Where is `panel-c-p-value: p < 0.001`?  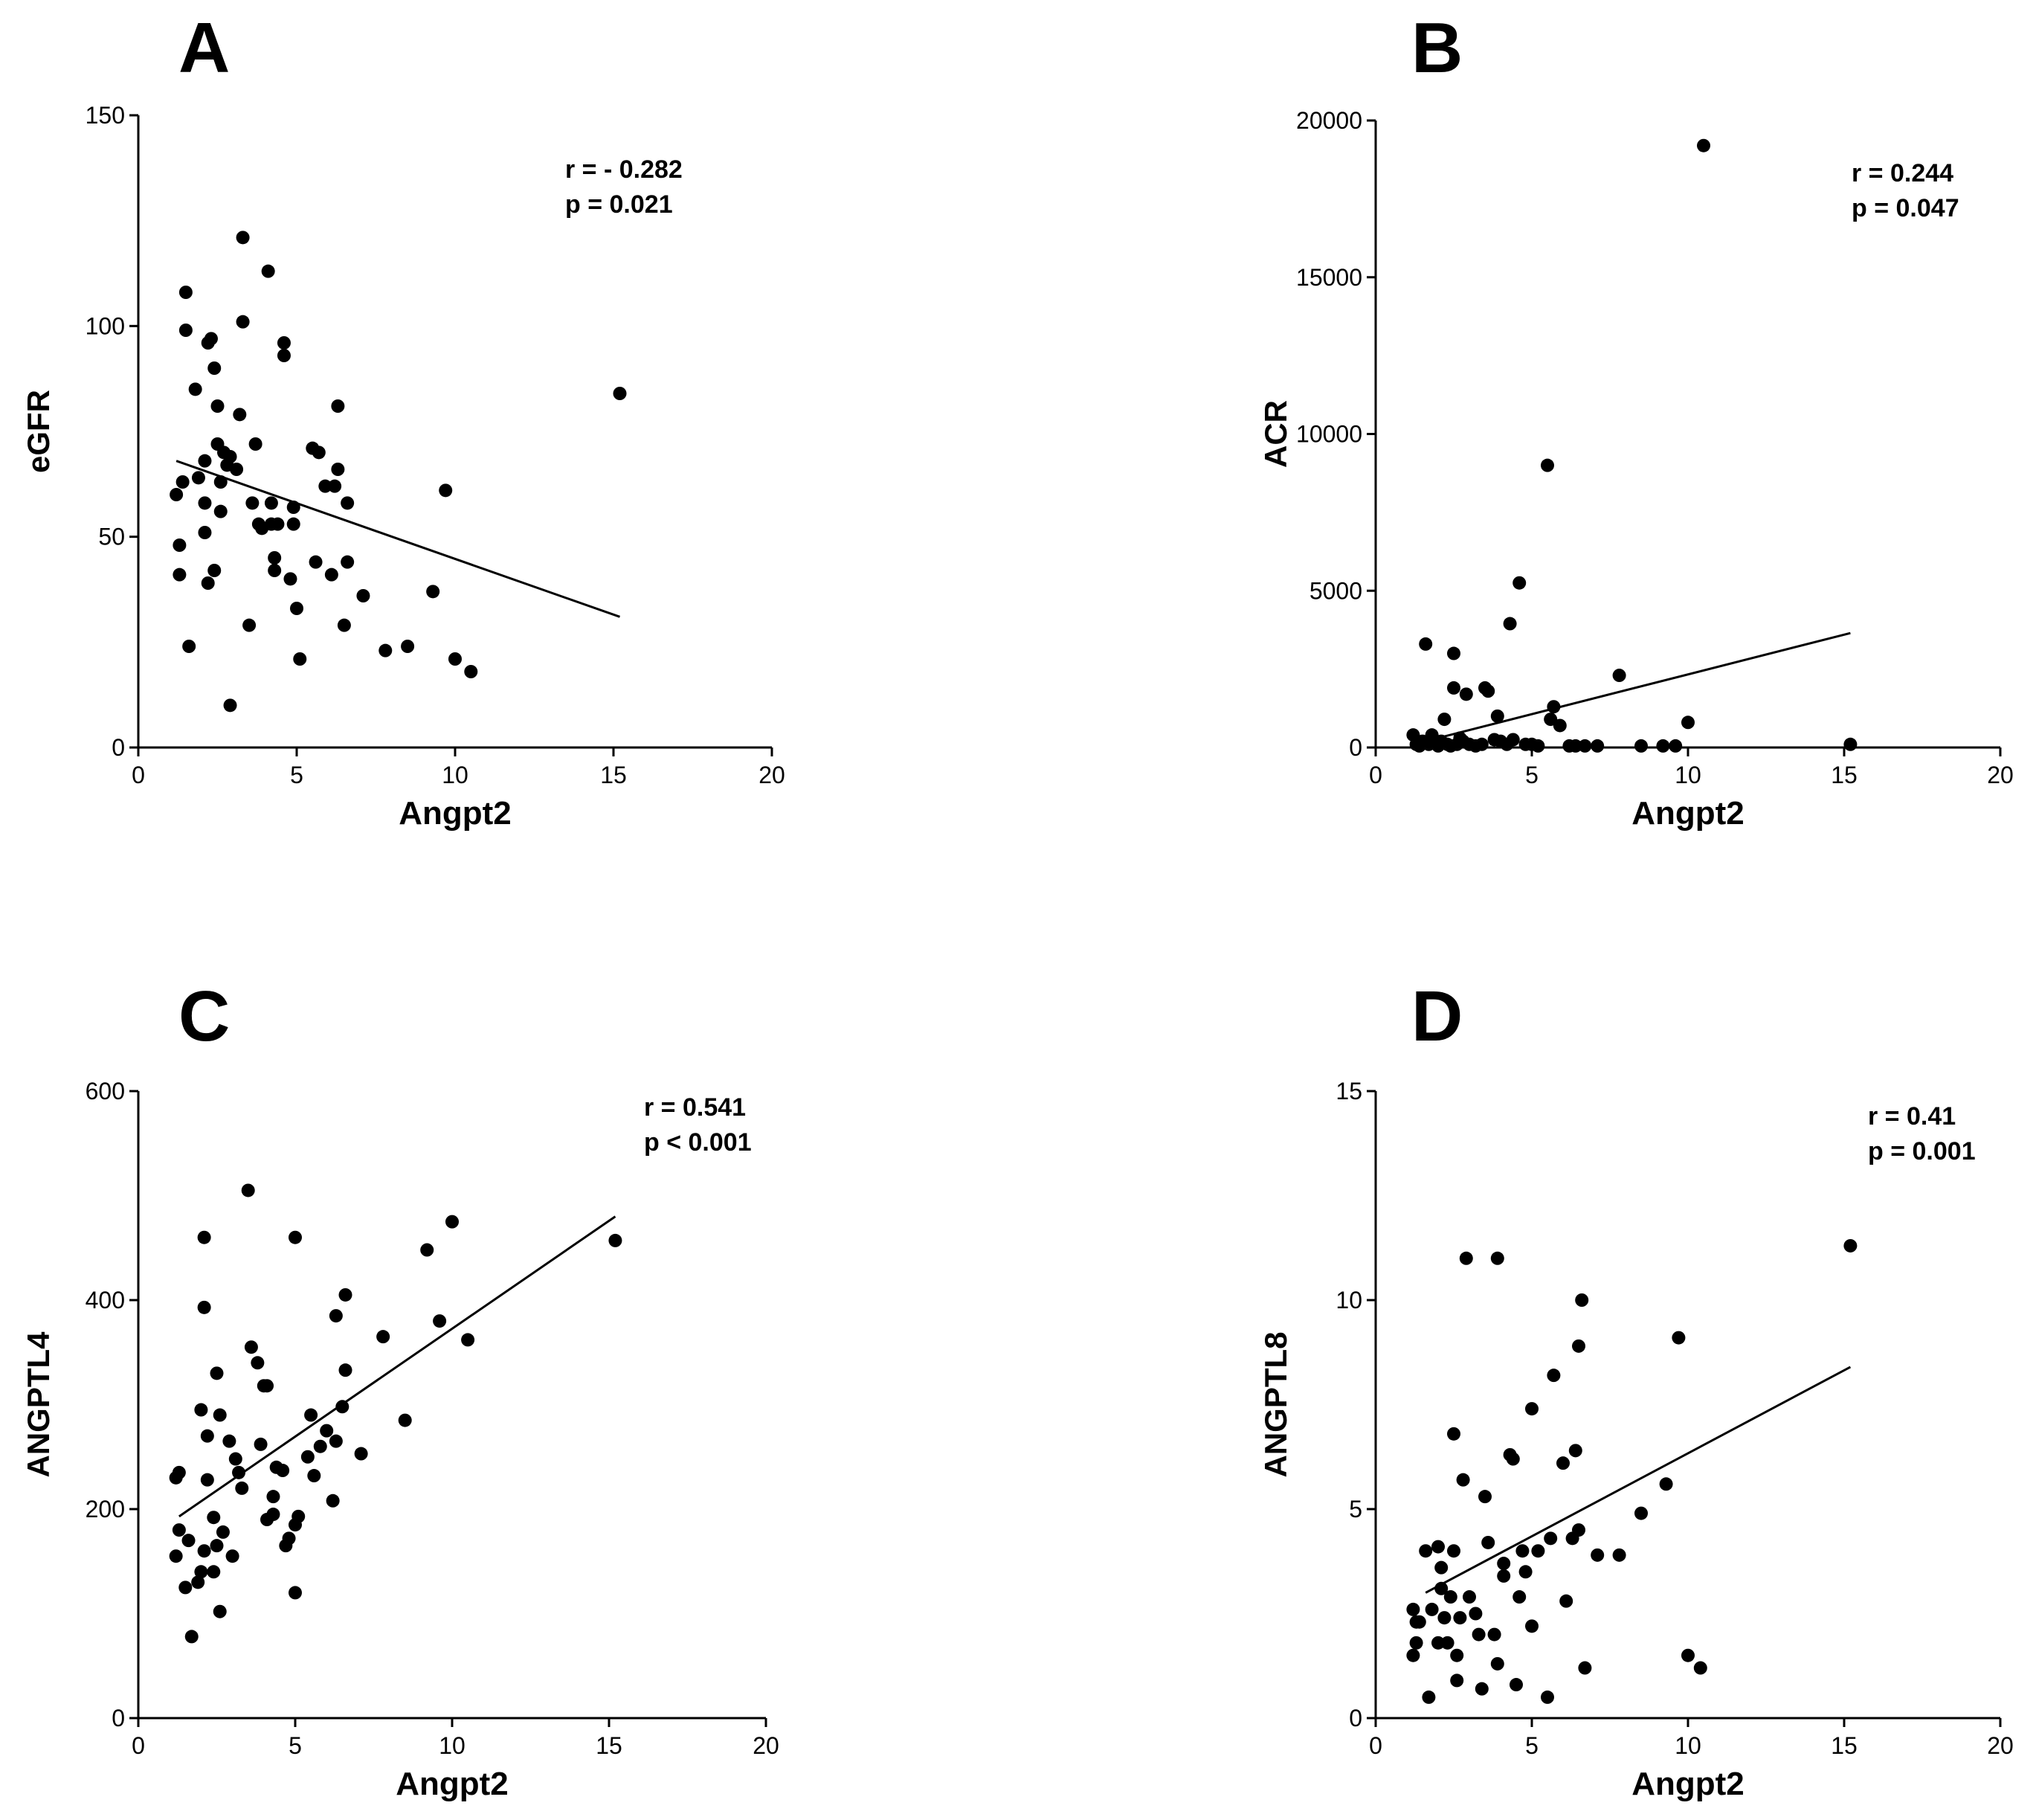 panel-c-p-value: p < 0.001 is located at coordinates (698, 1143).